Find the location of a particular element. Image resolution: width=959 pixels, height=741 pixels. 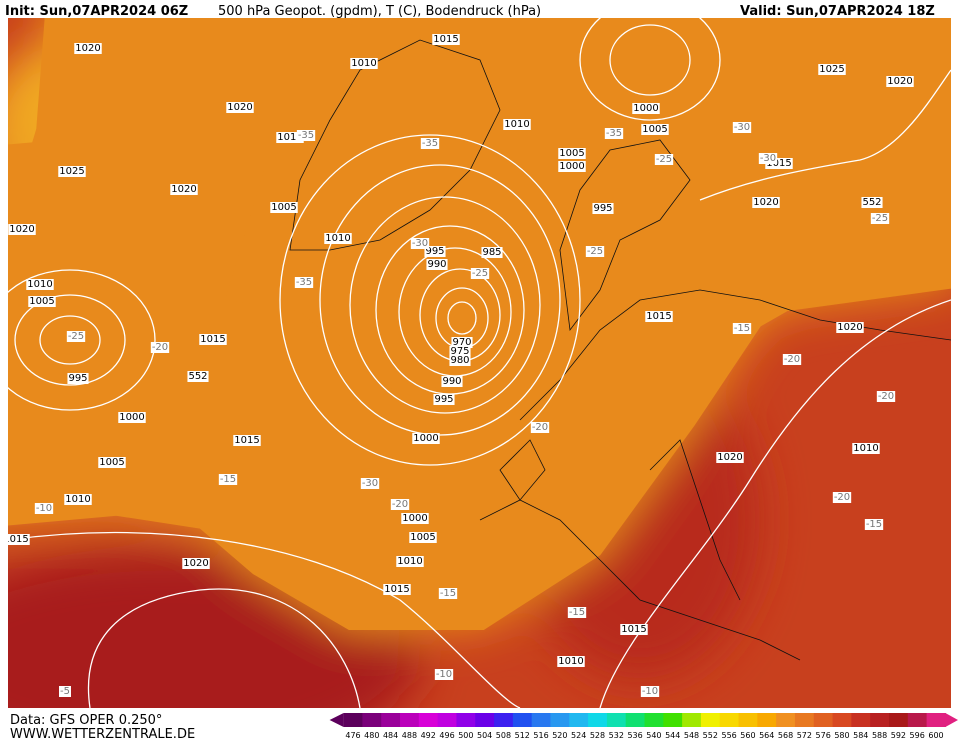

colorbar-label: 540 is located at coordinates (653, 735).